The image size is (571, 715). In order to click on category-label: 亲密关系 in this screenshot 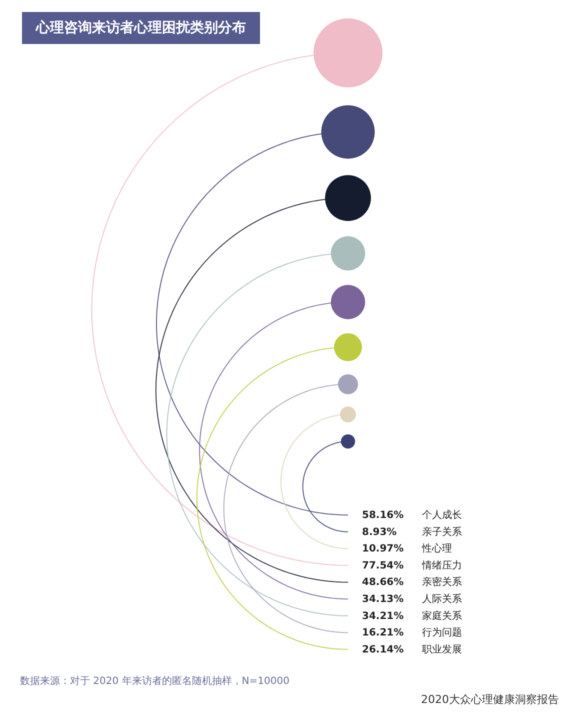, I will do `click(442, 582)`.